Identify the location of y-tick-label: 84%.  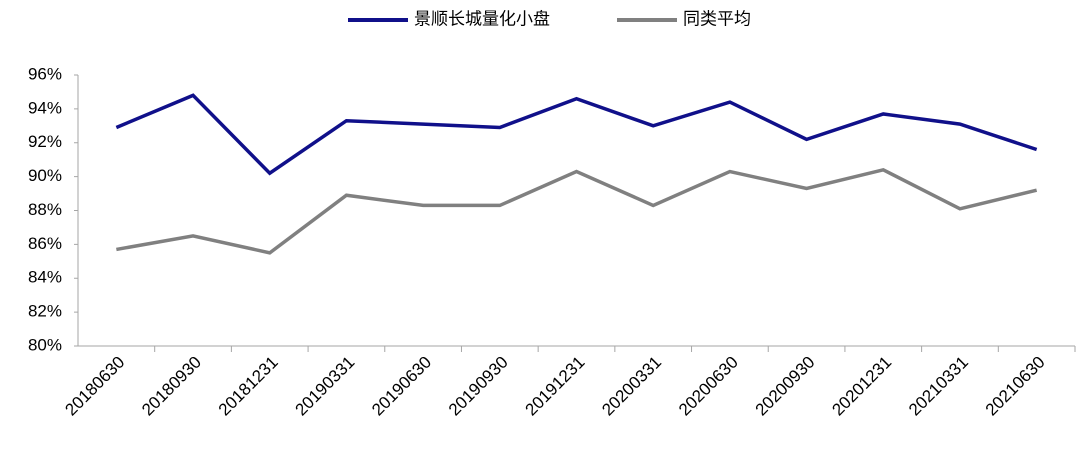
(45, 277).